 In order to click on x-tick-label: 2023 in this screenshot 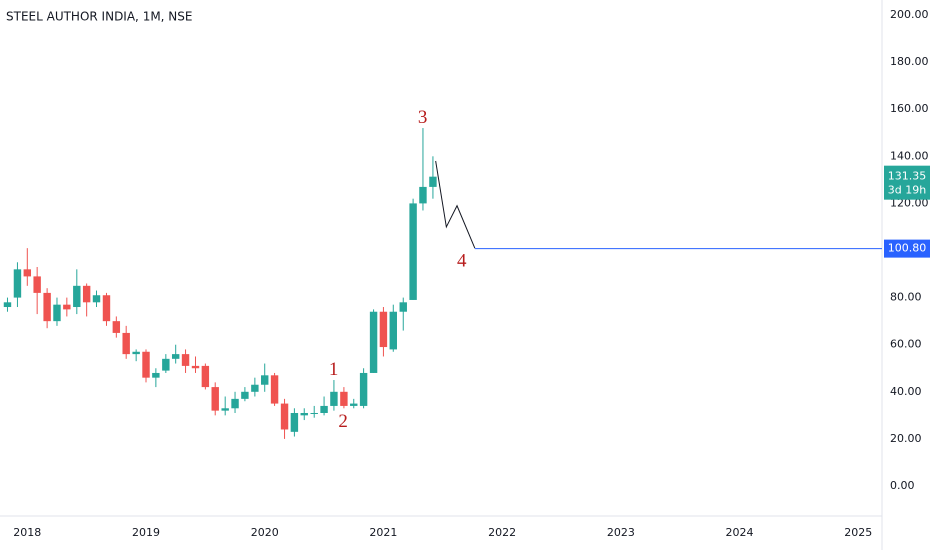, I will do `click(621, 532)`.